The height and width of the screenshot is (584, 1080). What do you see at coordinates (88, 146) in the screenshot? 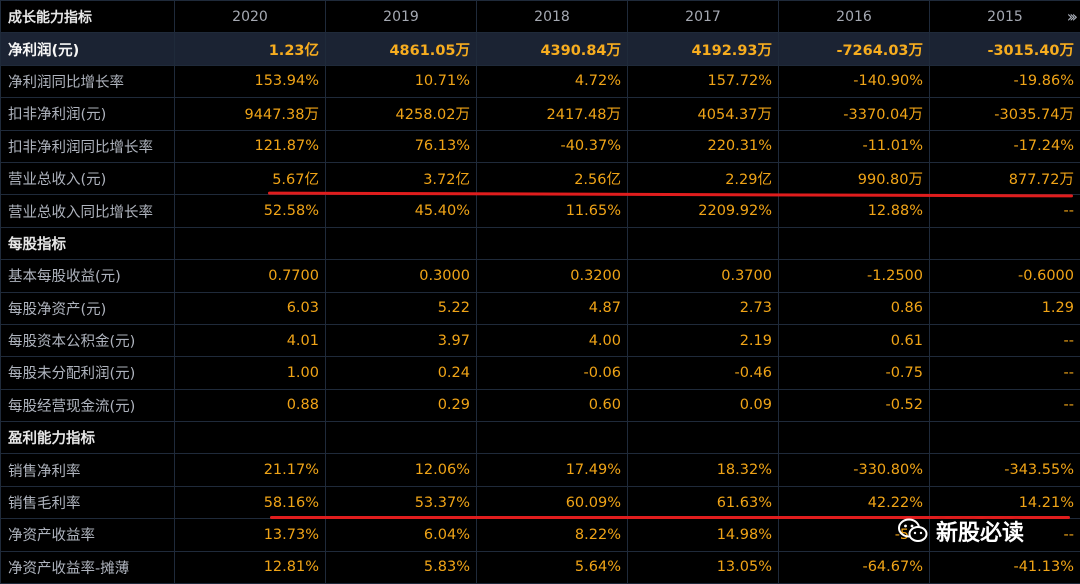
I see `row-label: 扣非净利润同比增长率` at bounding box center [88, 146].